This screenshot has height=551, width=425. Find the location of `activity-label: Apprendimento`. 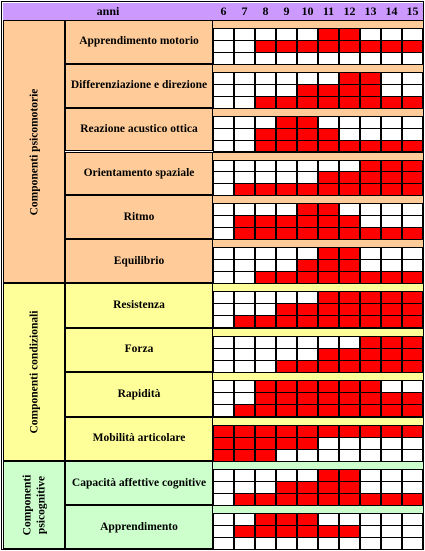

activity-label: Apprendimento is located at coordinates (139, 527).